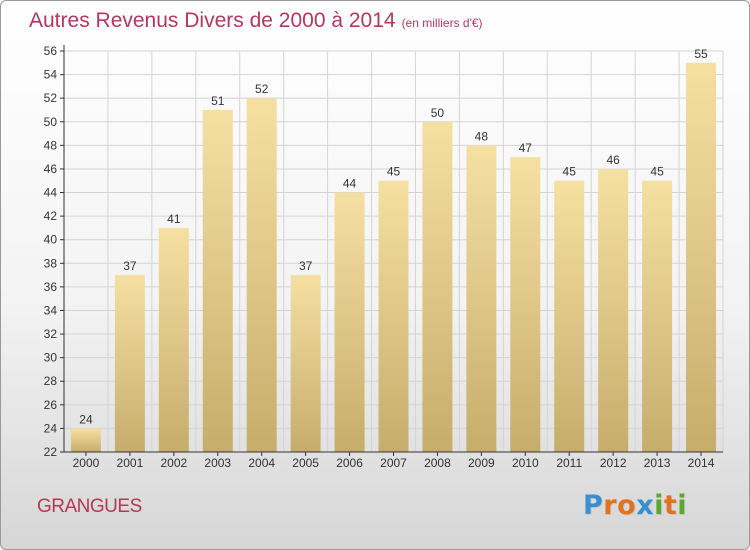 This screenshot has height=550, width=750. What do you see at coordinates (51, 193) in the screenshot?
I see `y-tick-label: 44` at bounding box center [51, 193].